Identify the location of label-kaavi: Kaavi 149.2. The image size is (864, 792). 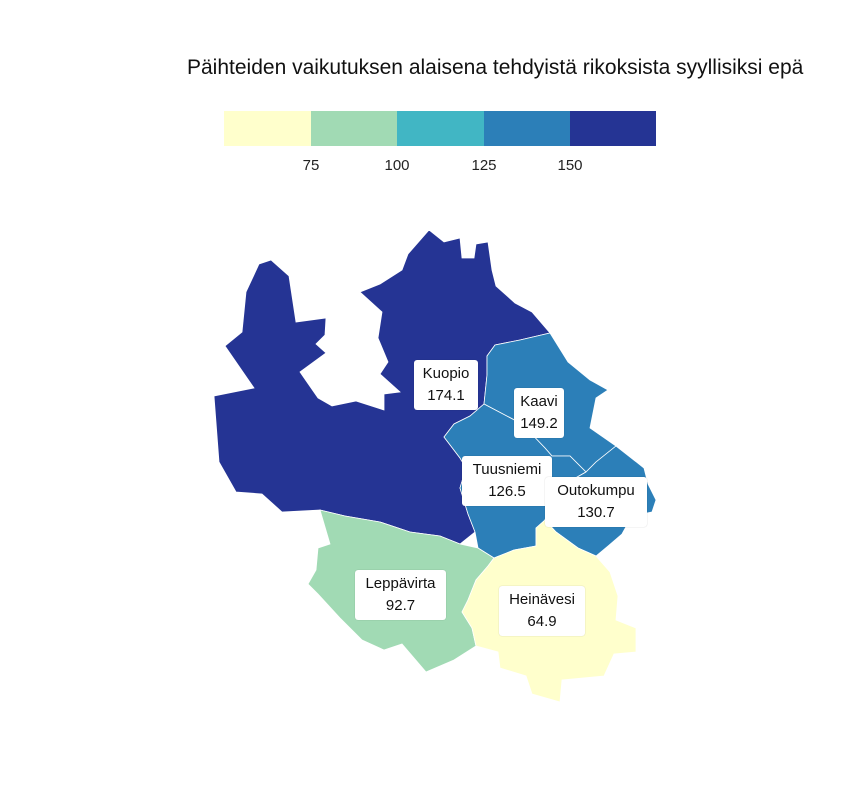
(539, 413).